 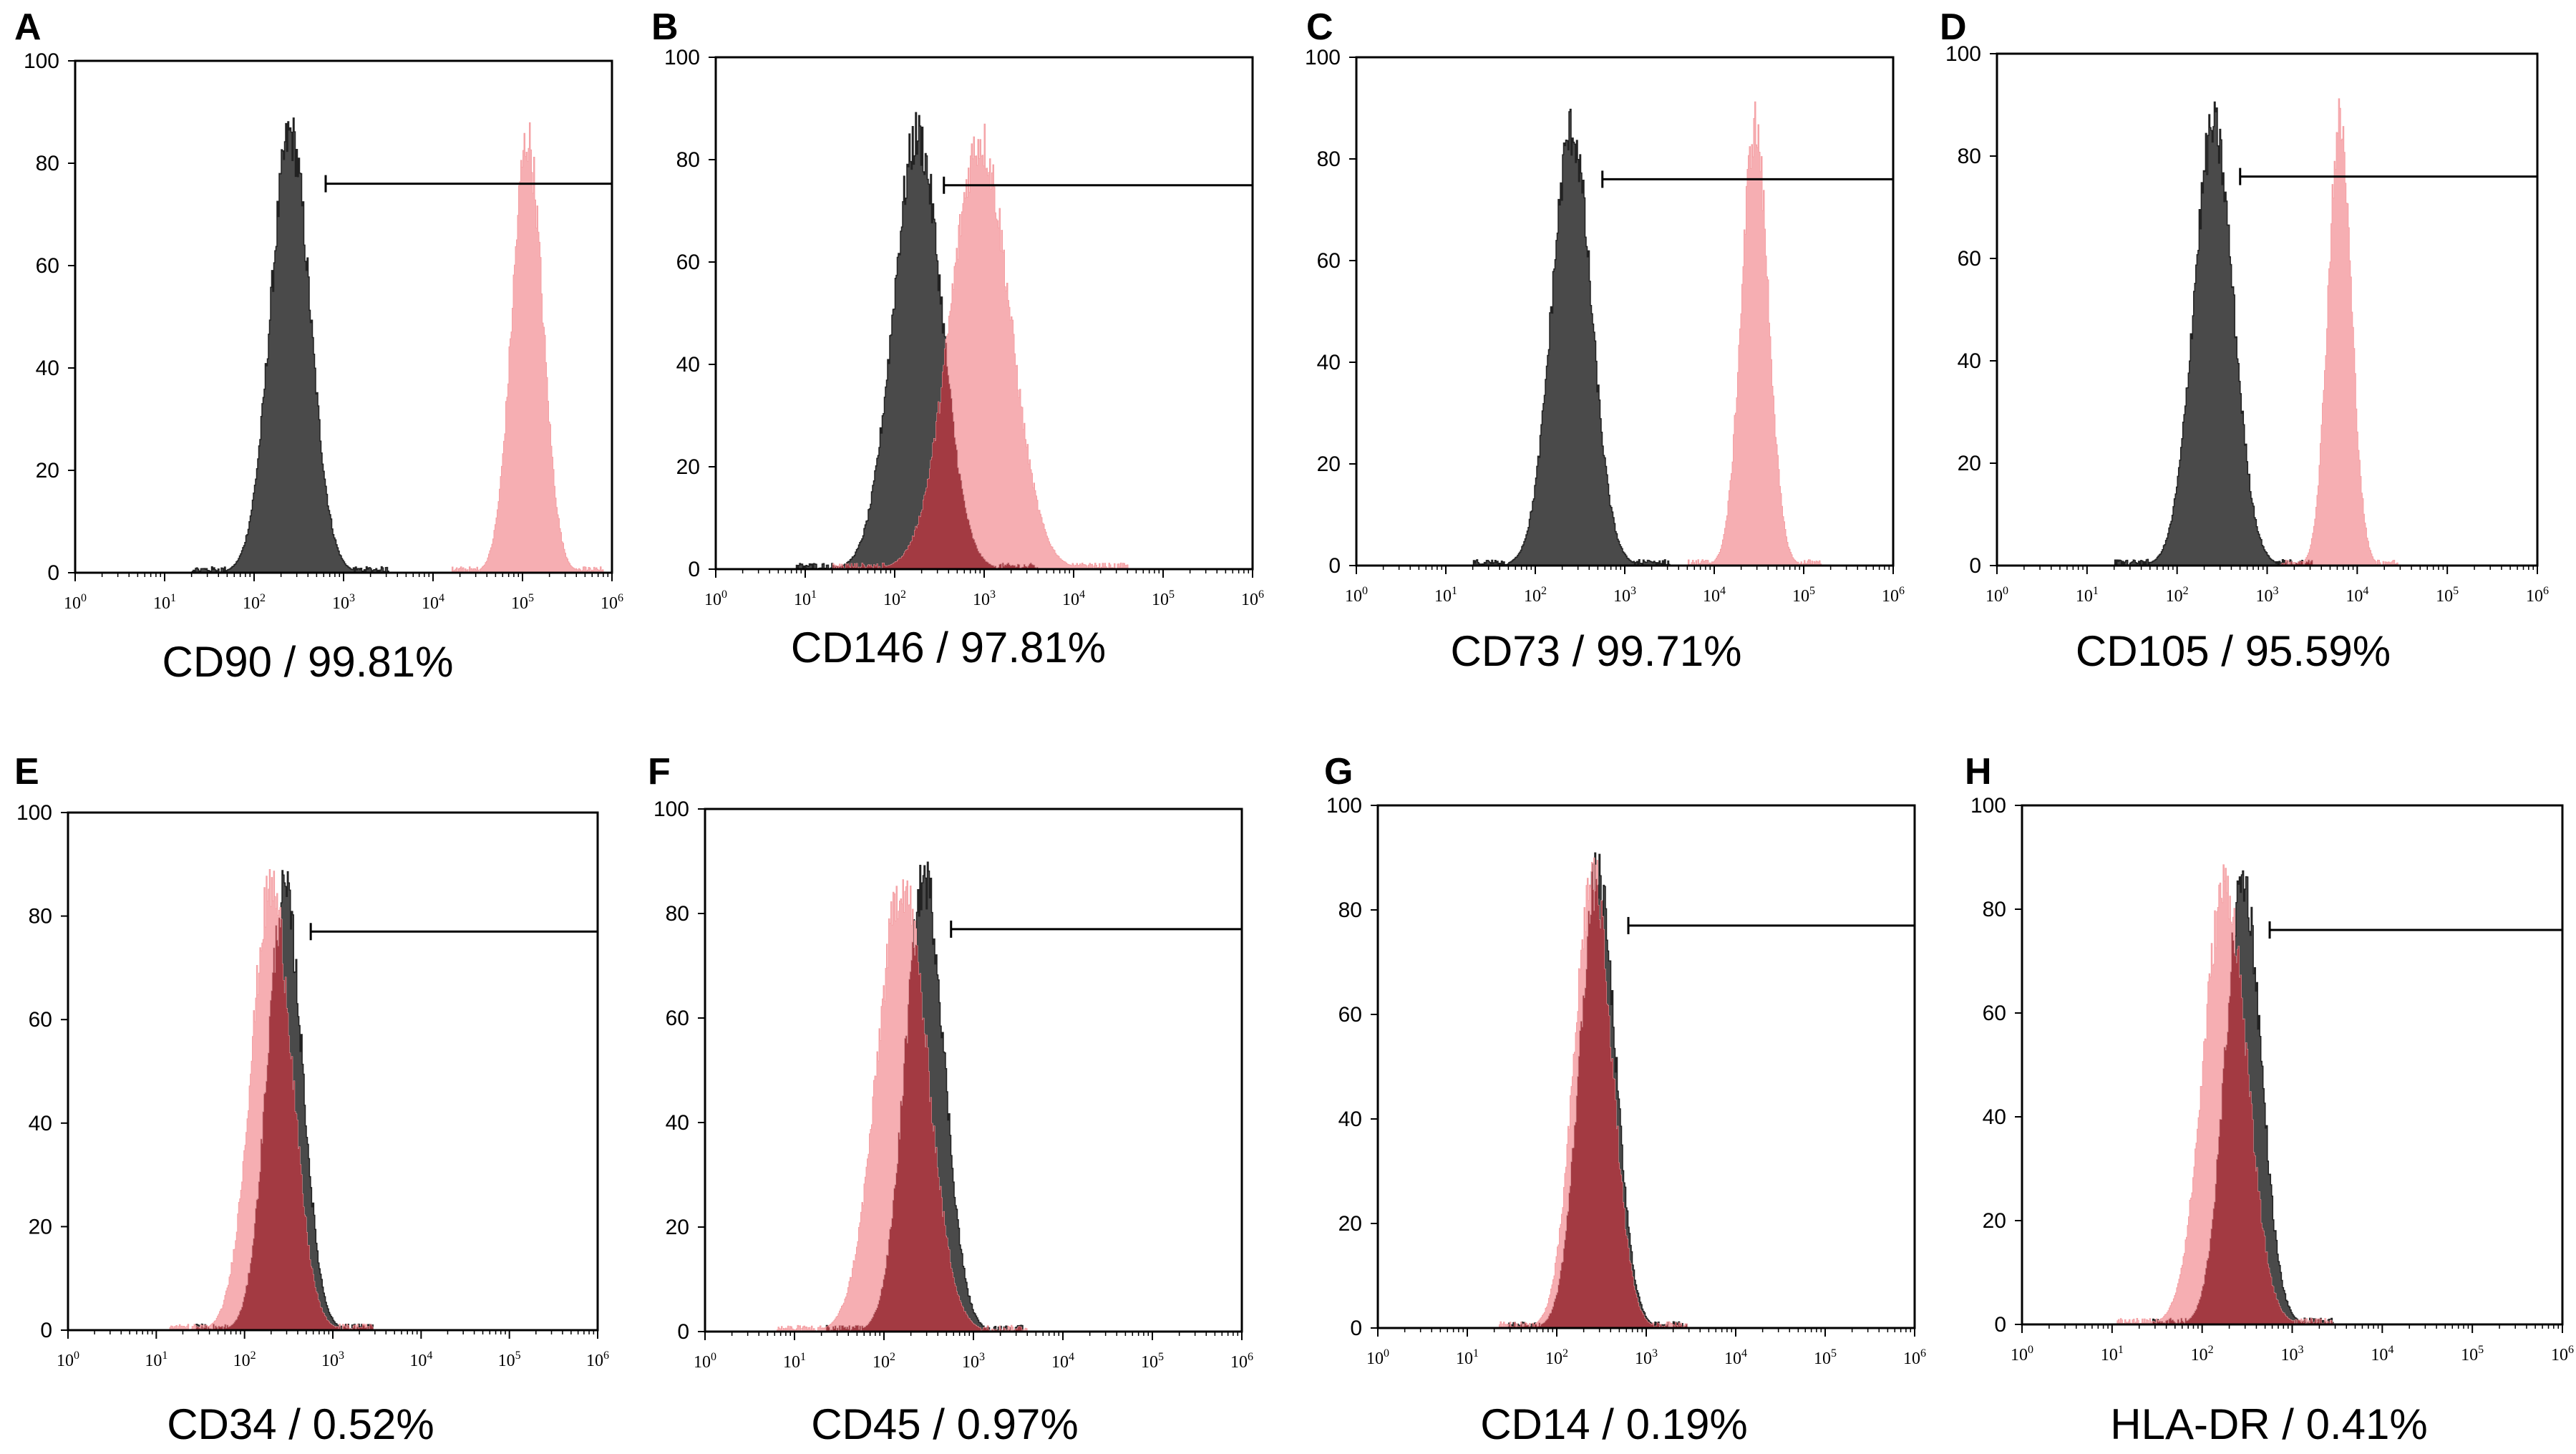 What do you see at coordinates (665, 27) in the screenshot?
I see `panel-letter: B` at bounding box center [665, 27].